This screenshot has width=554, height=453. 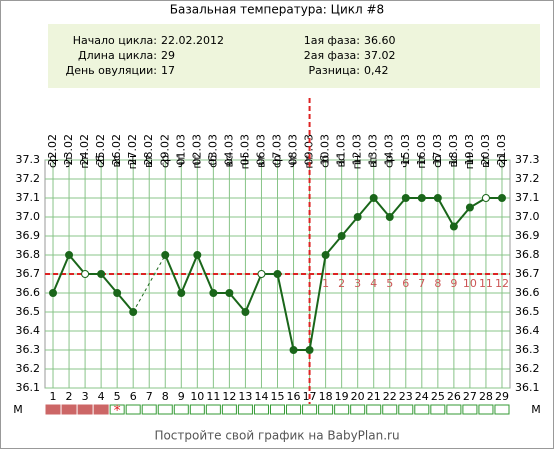 I want to click on date-label: 28.02, so click(x=148, y=150).